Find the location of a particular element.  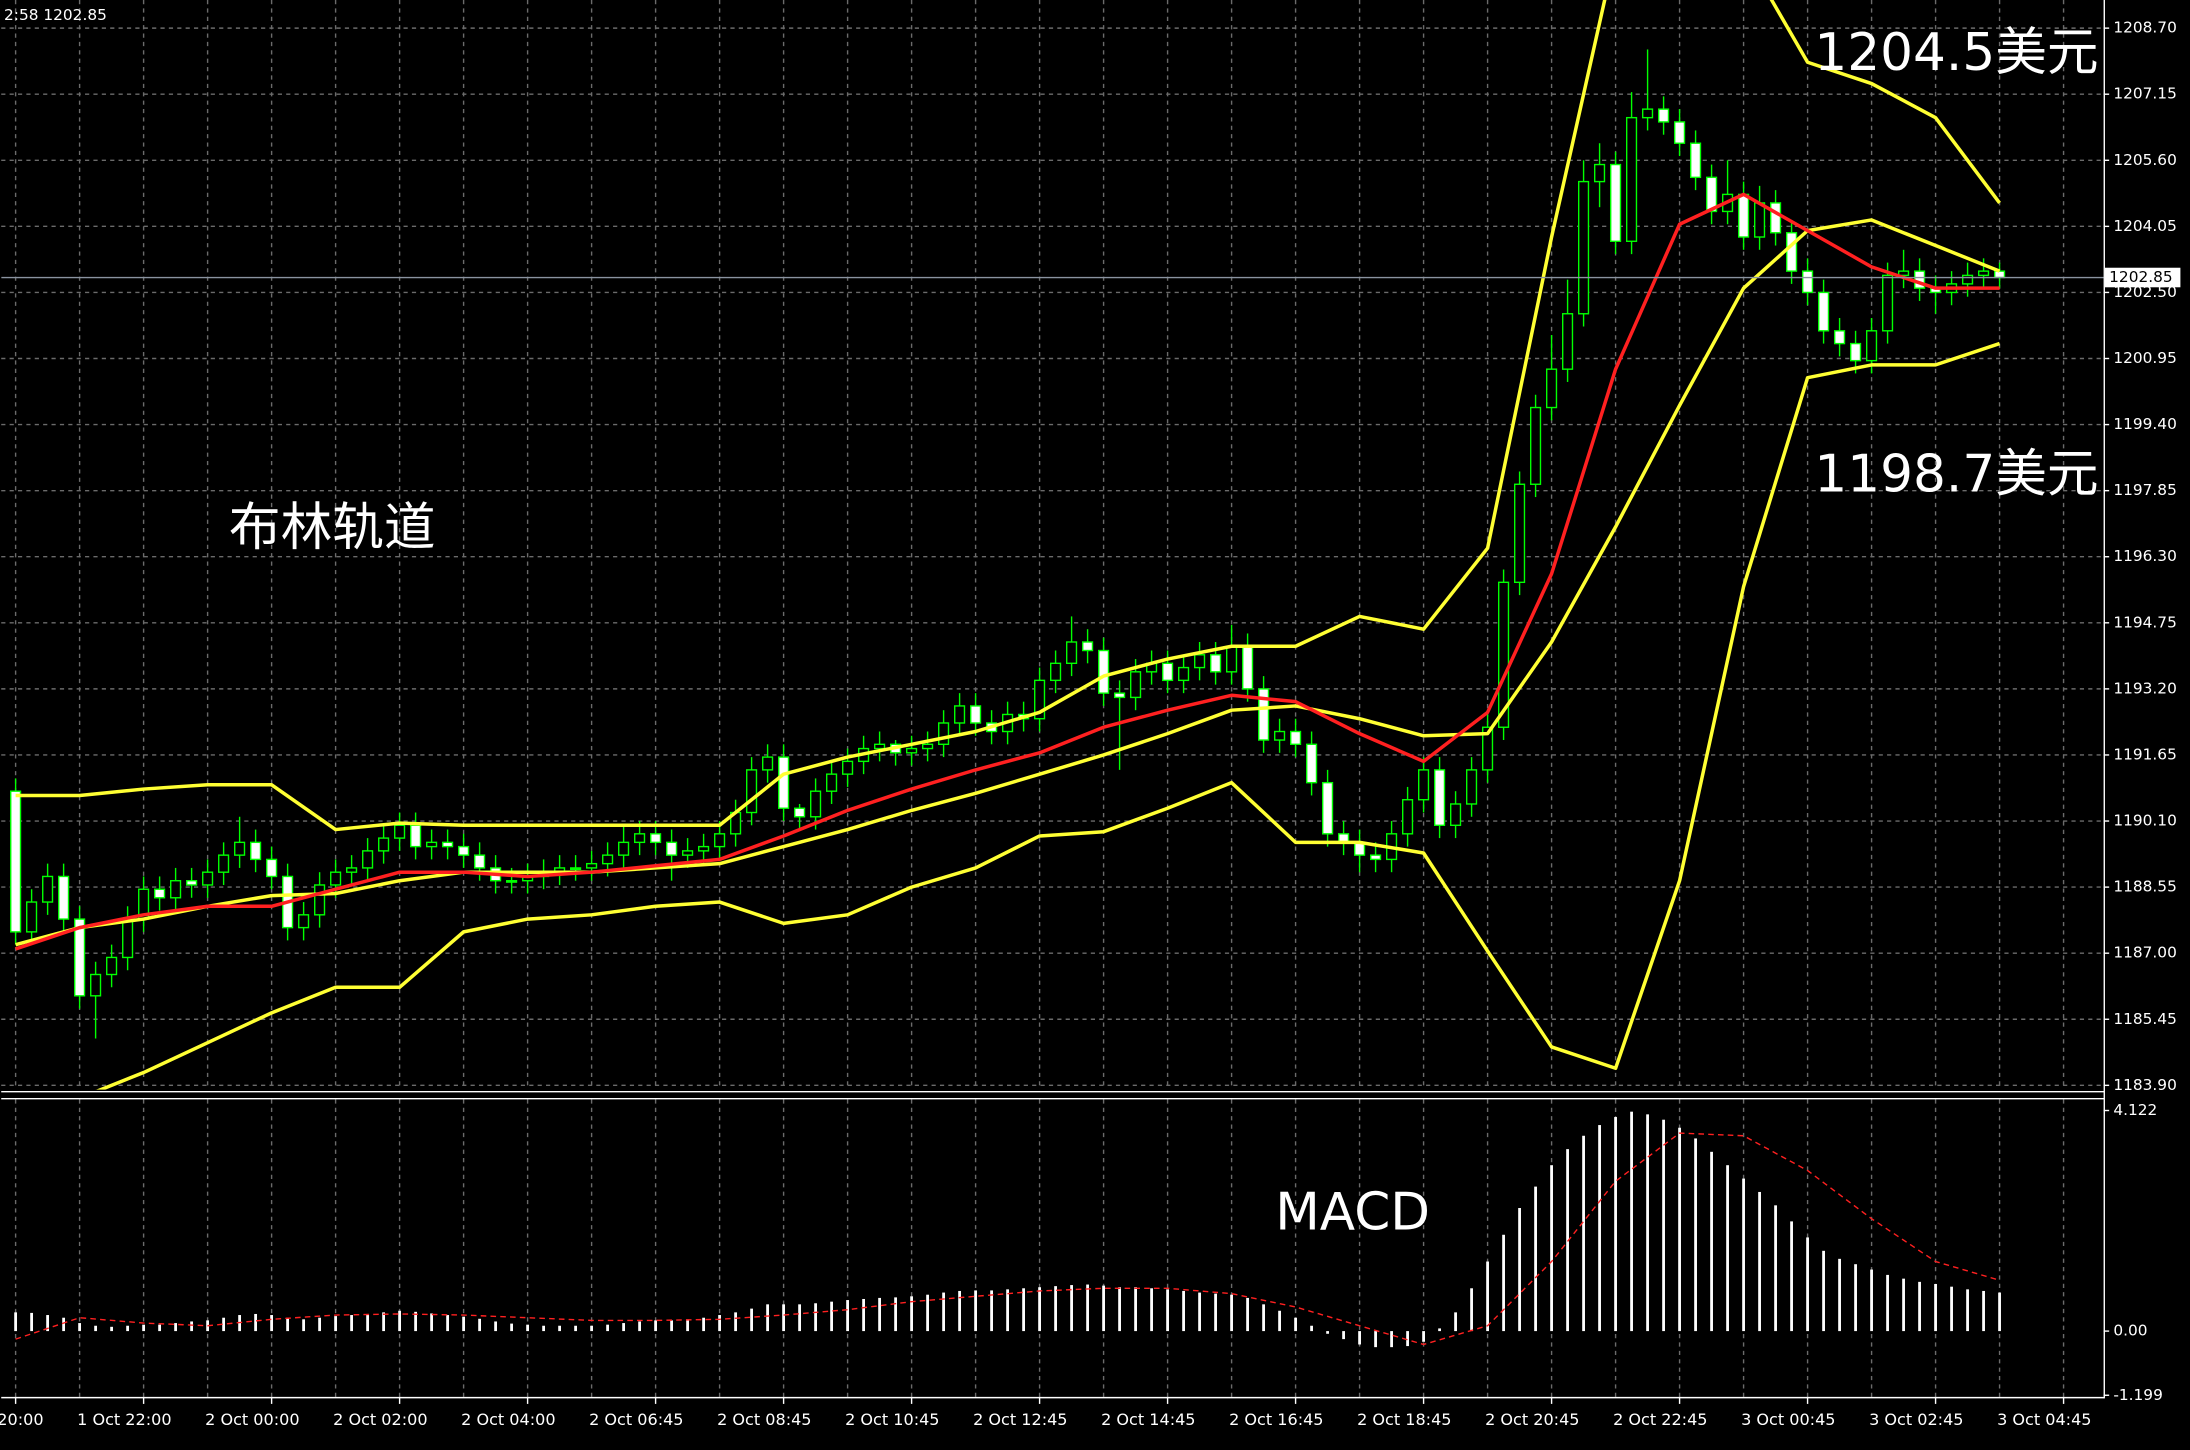

x-tick-label: 2 Oct 14:45 is located at coordinates (1148, 1419).